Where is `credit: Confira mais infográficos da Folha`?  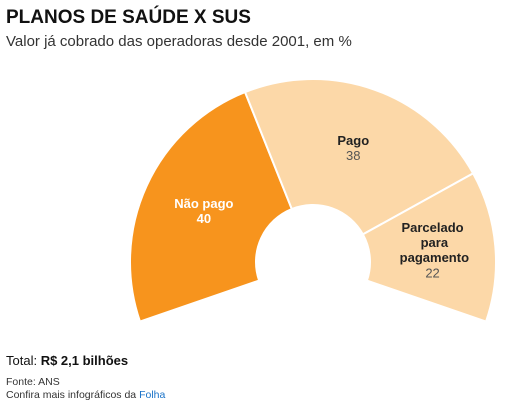
credit: Confira mais infográficos da Folha is located at coordinates (86, 395).